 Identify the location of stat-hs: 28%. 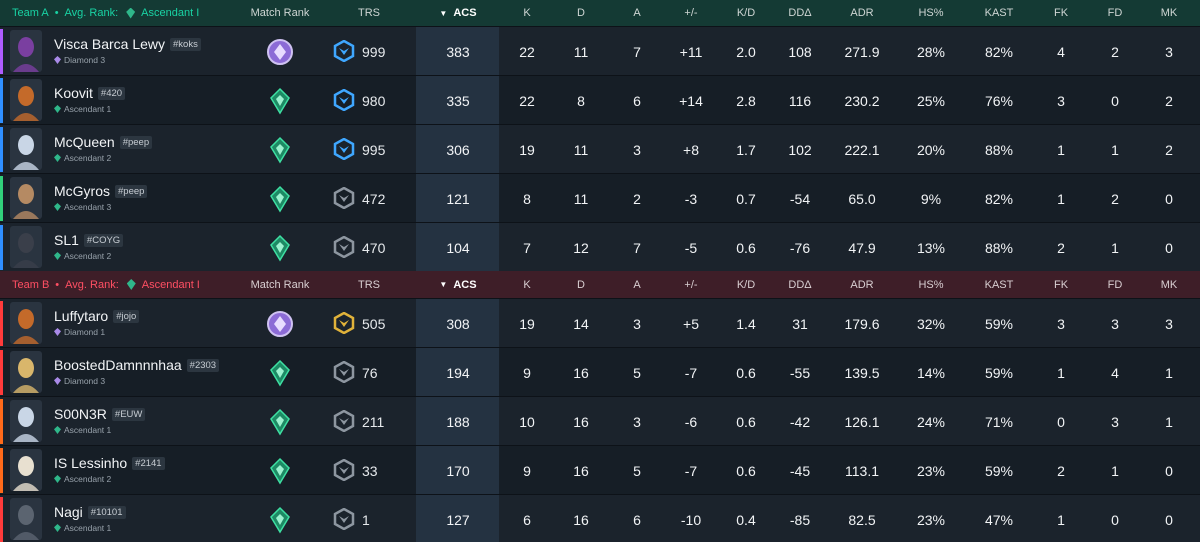
(931, 51).